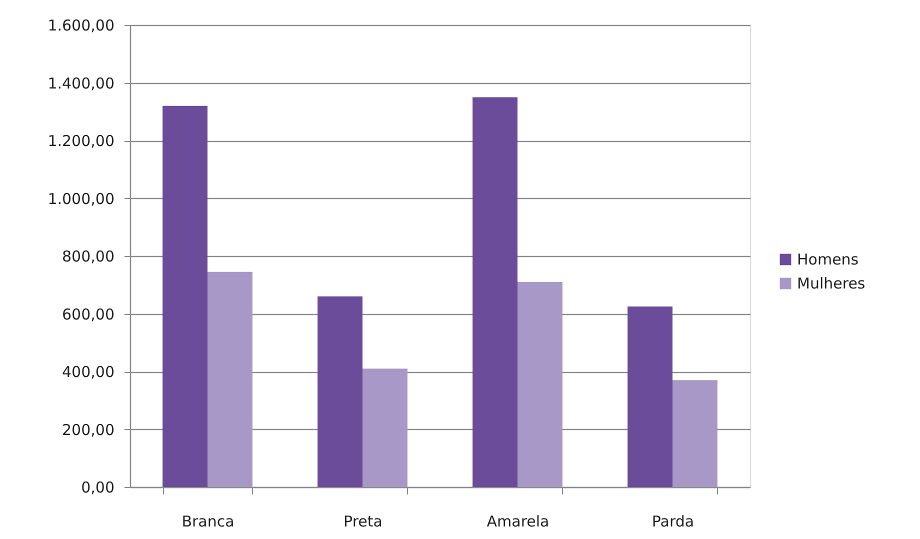 This screenshot has width=920, height=539. I want to click on y-tick-label: 800,00, so click(88, 257).